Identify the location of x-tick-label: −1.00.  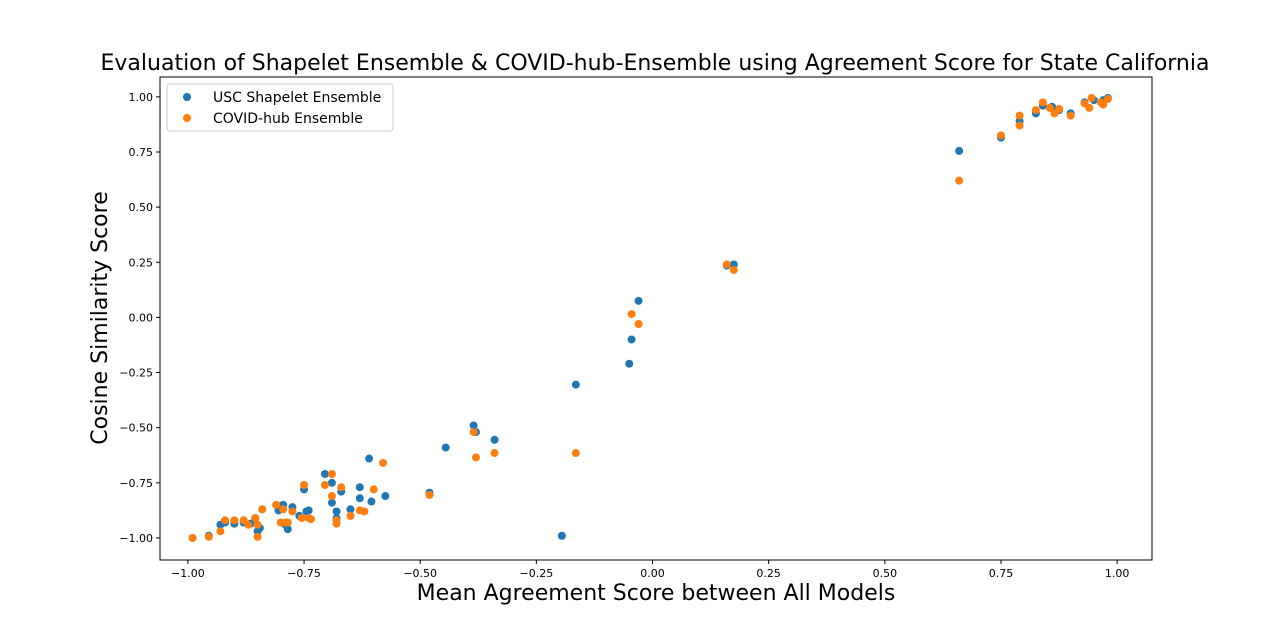
(188, 573).